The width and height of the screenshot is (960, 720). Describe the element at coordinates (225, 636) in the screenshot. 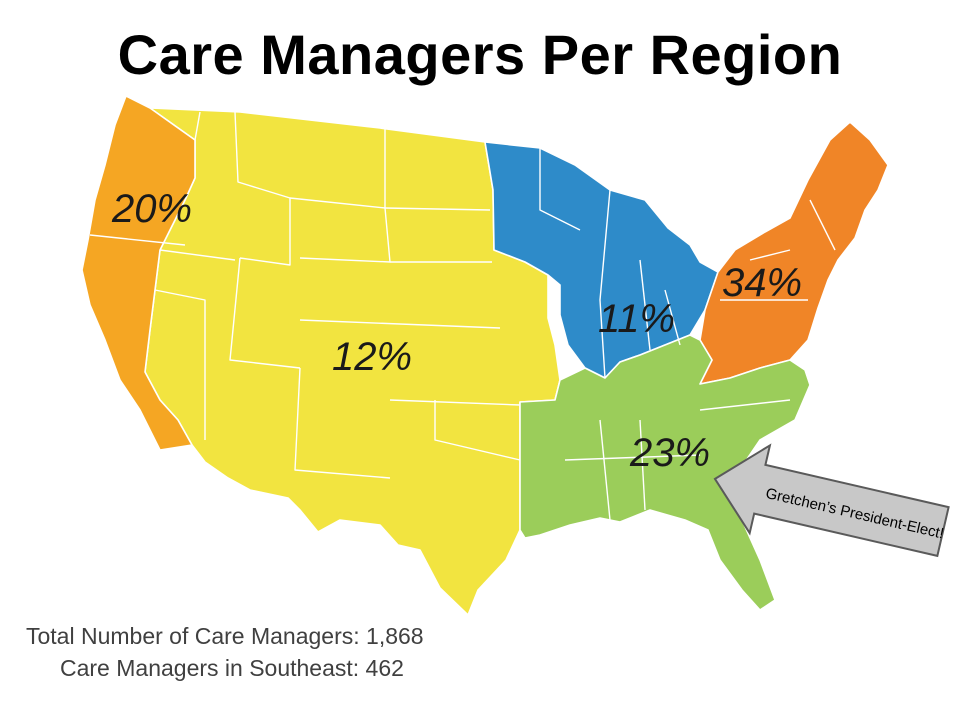

I see `total-care-managers: Total Number of Care Managers: 1,868` at that location.